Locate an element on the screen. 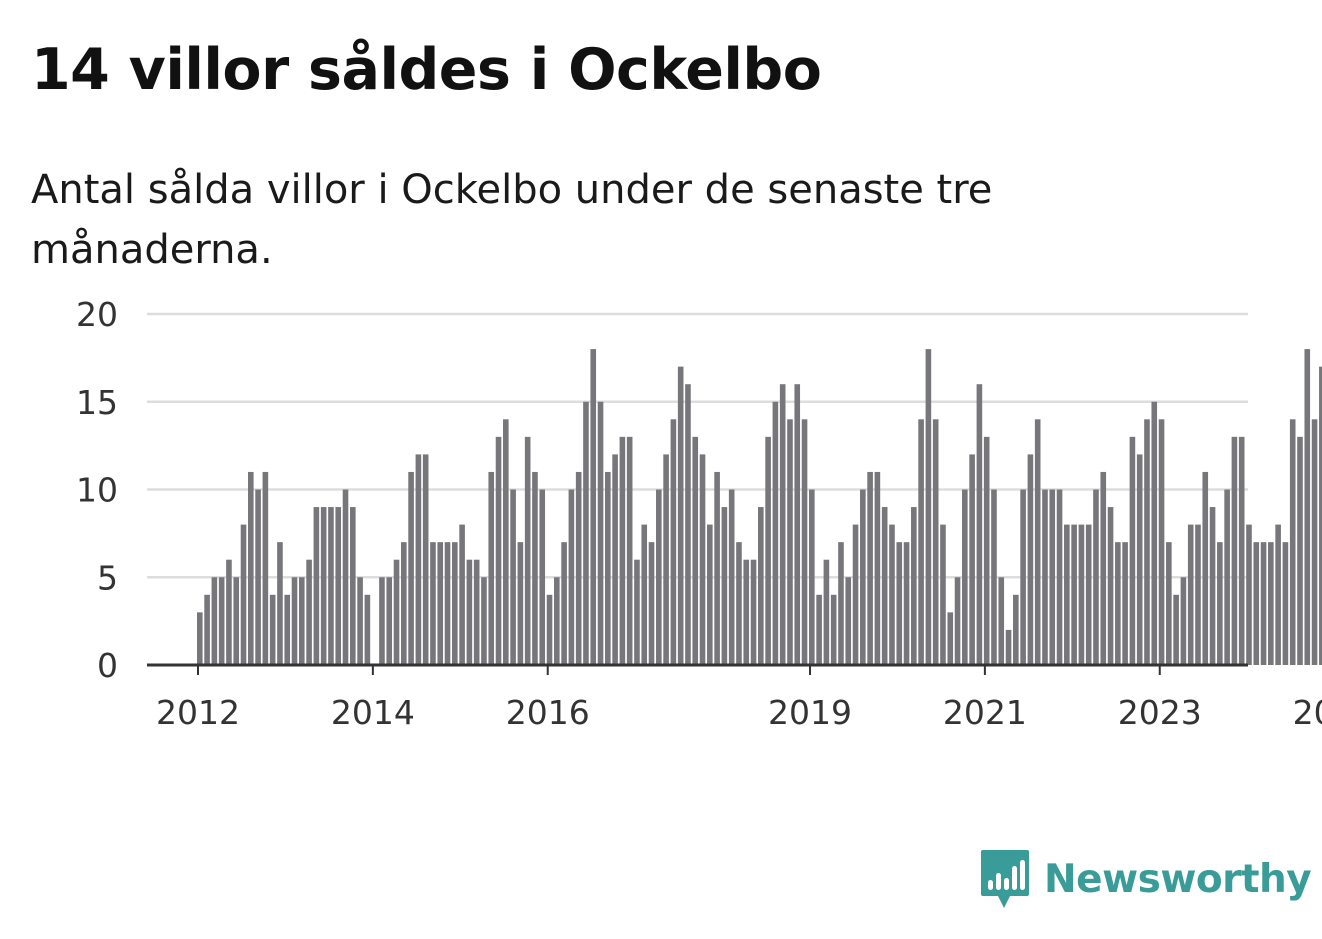 This screenshot has width=1322, height=939. x-tick-label: 2014 is located at coordinates (373, 712).